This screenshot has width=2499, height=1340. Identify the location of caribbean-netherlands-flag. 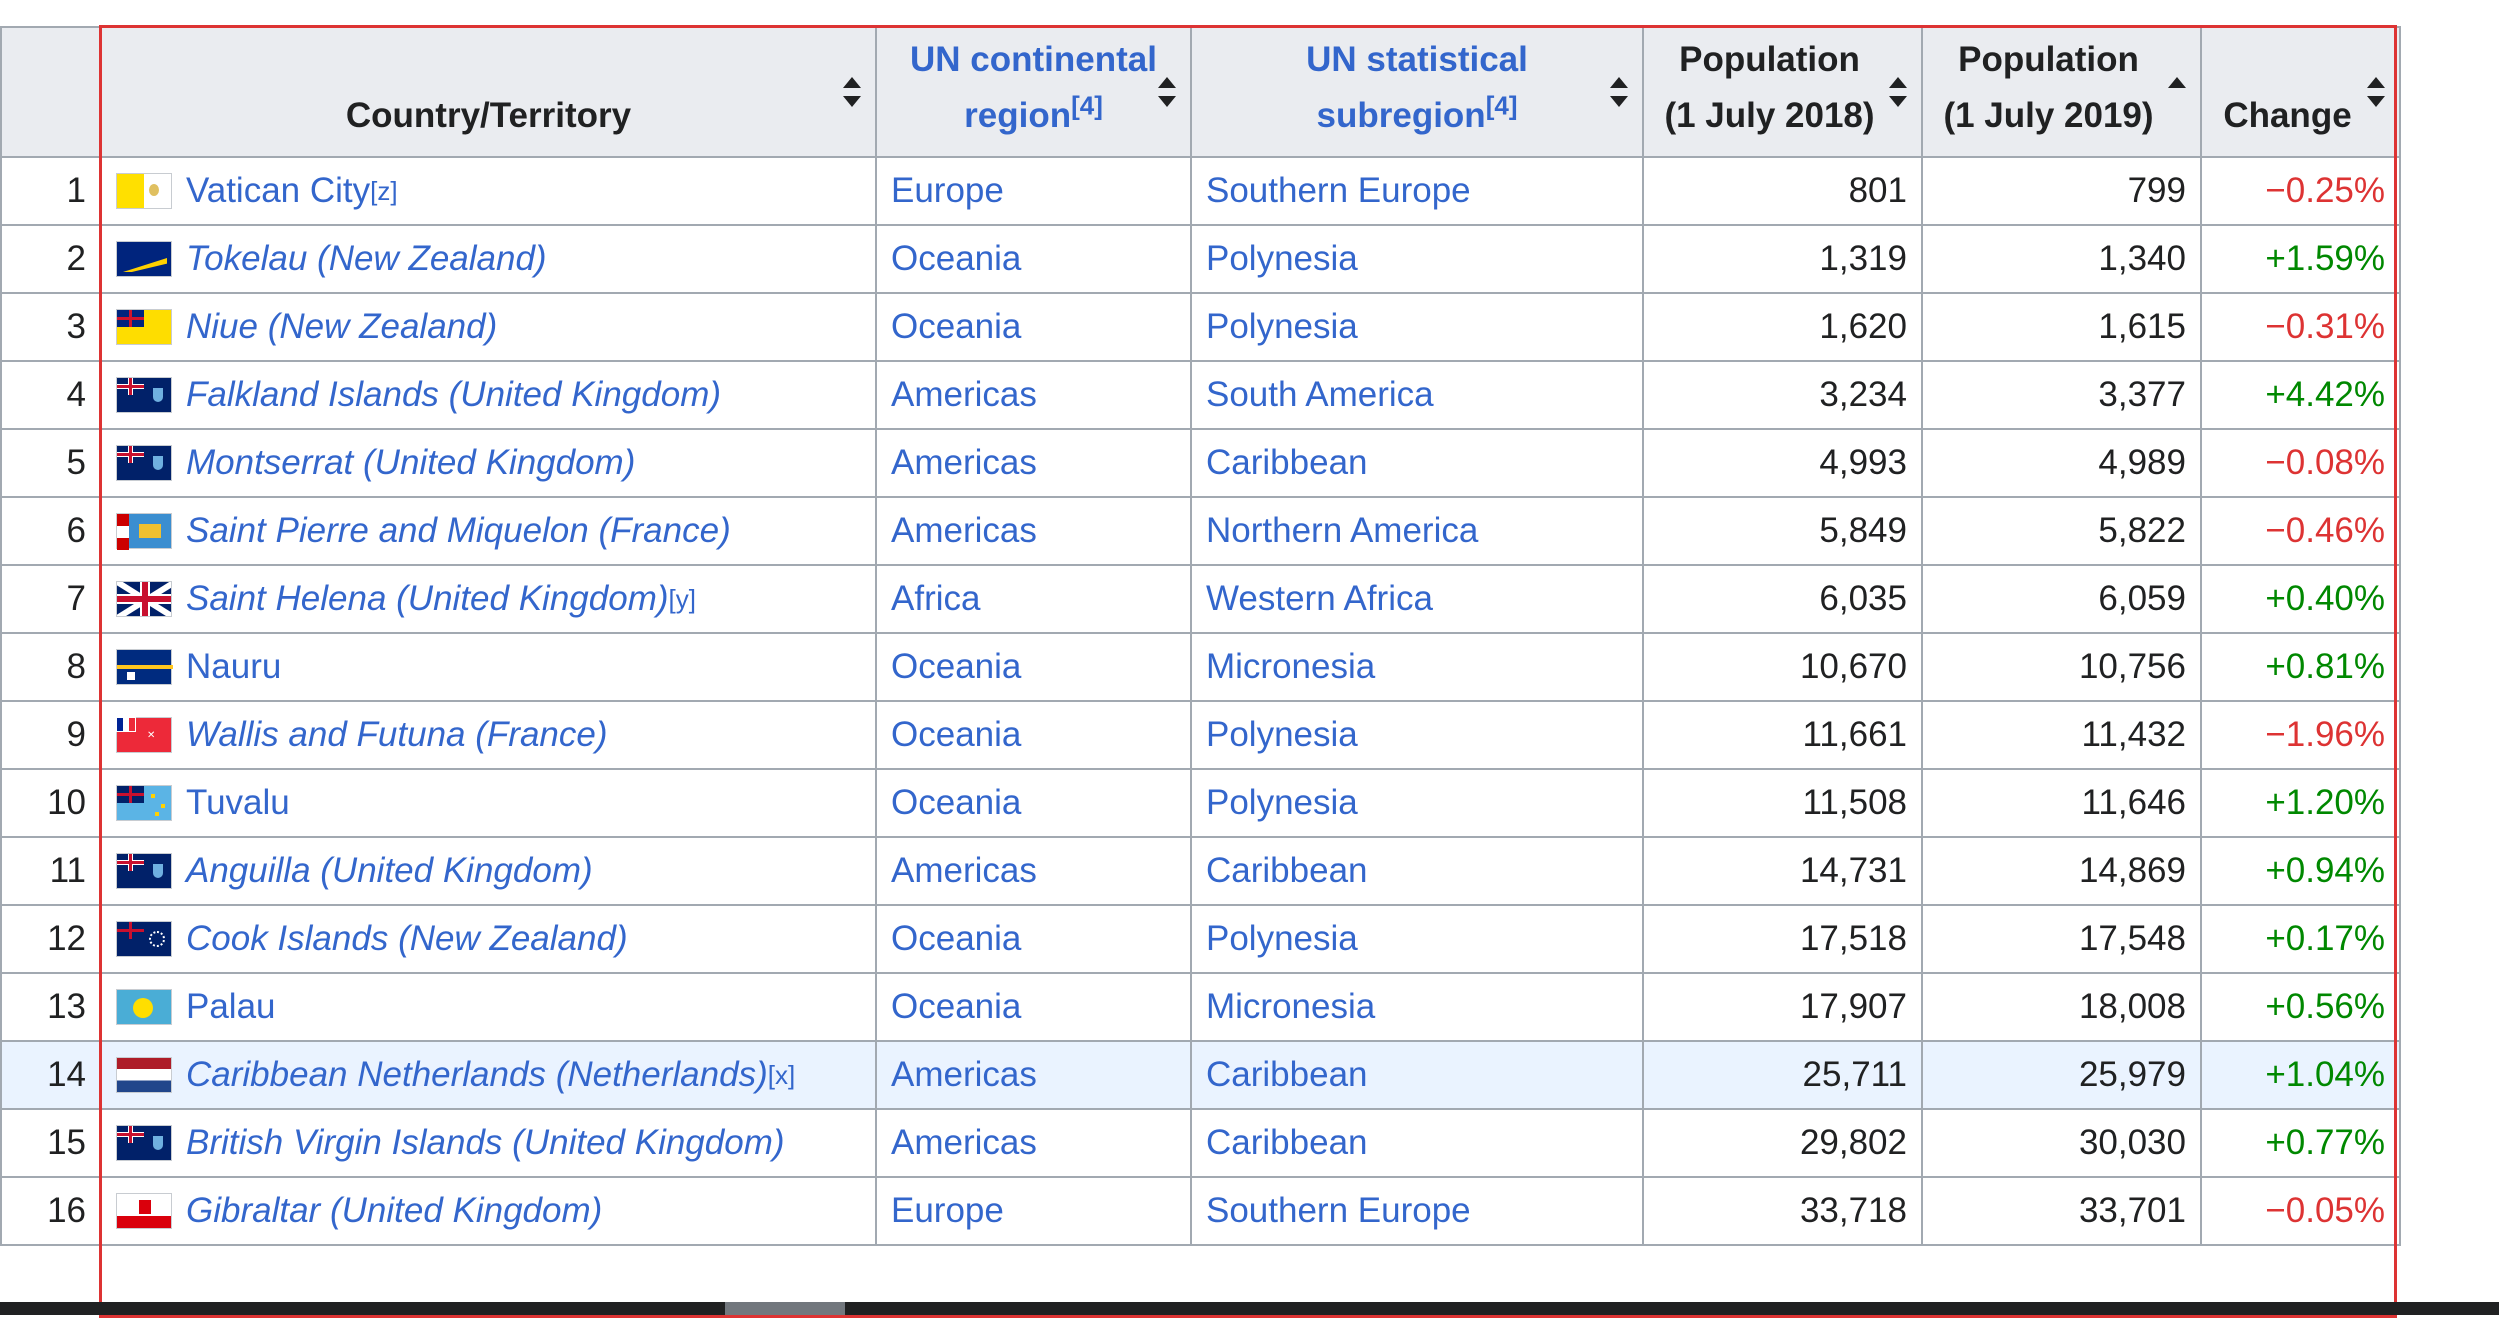
(144, 1075).